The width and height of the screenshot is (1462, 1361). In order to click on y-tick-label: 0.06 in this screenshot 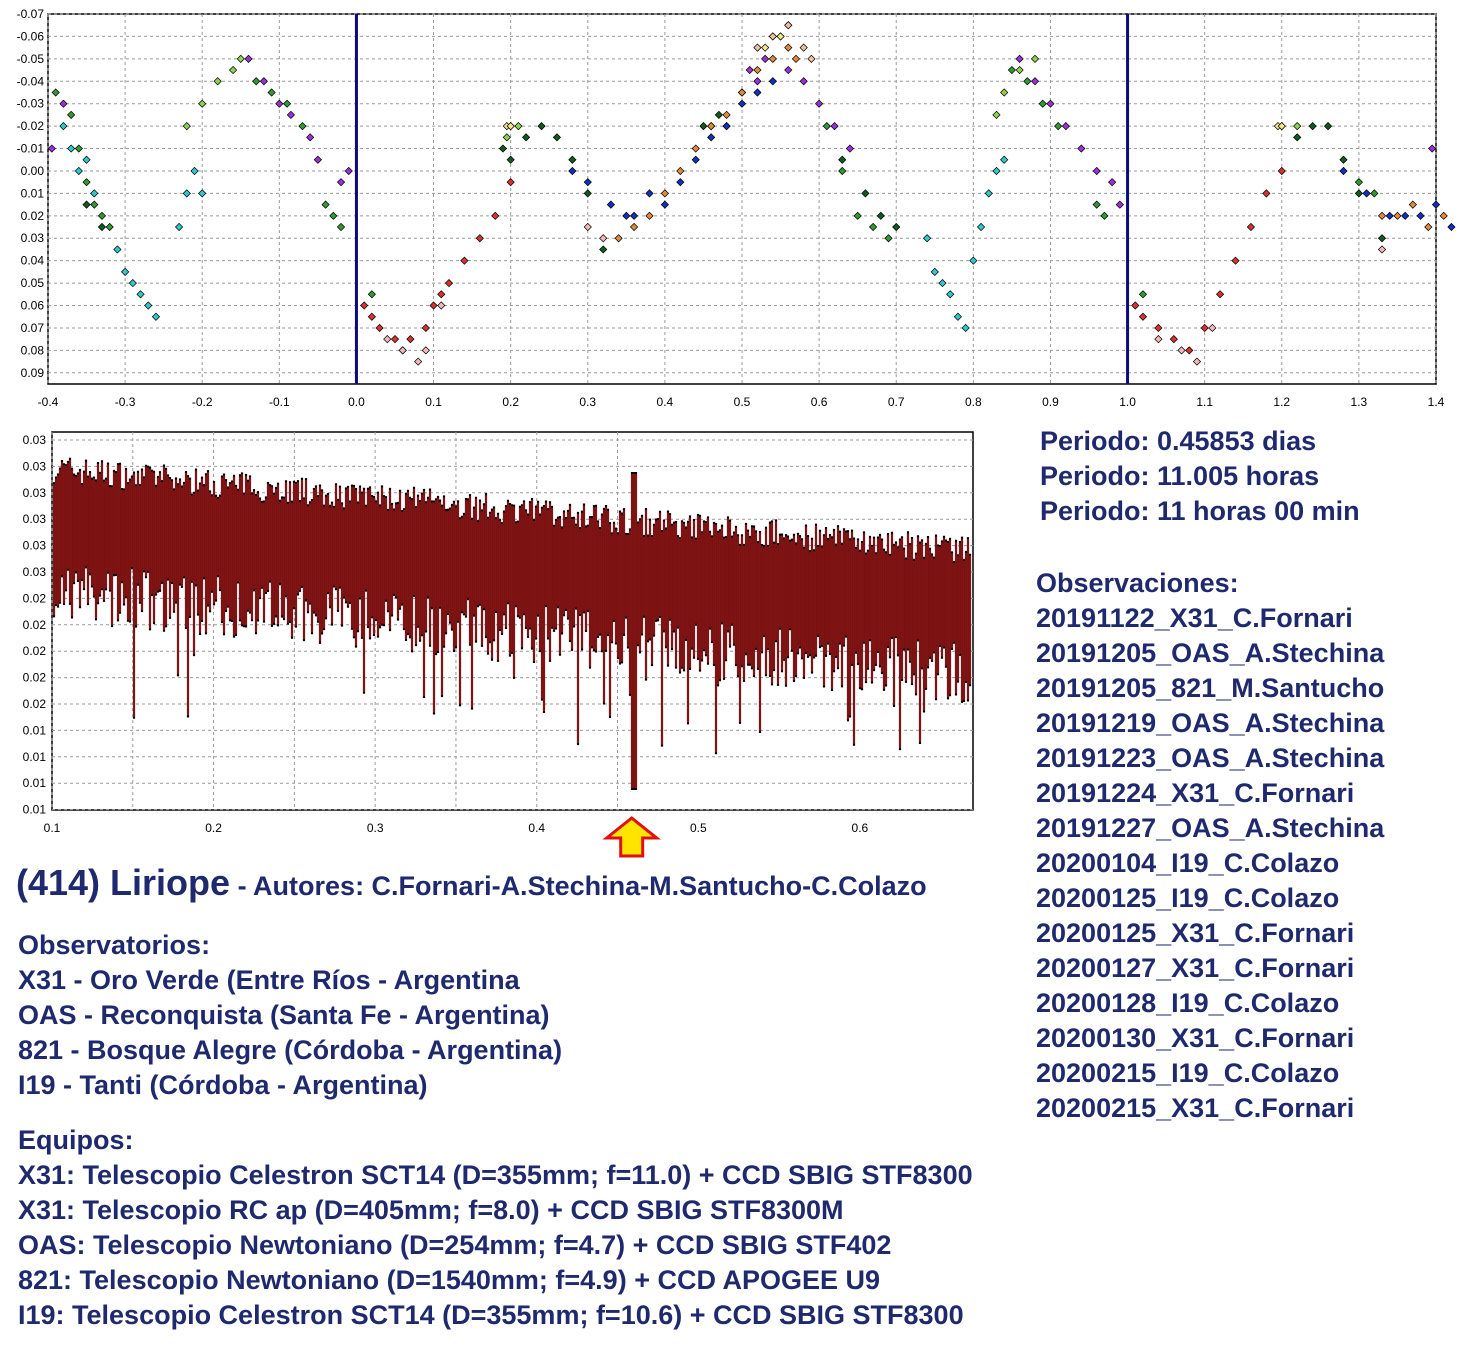, I will do `click(33, 306)`.